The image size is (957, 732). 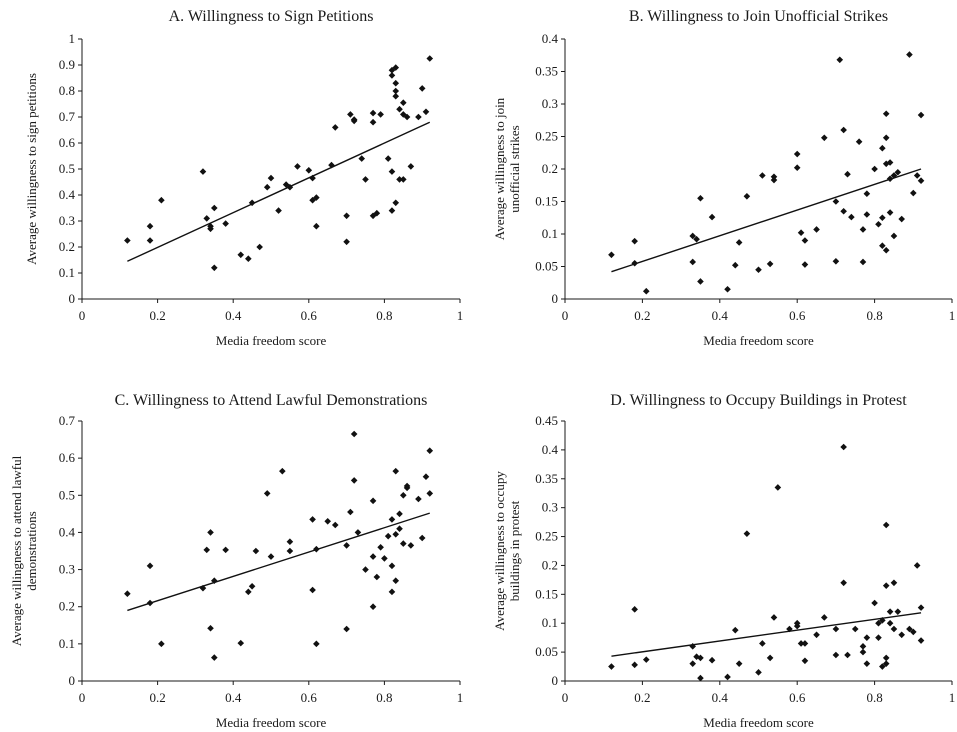 I want to click on y-tick-label: 0.7, so click(x=67, y=420).